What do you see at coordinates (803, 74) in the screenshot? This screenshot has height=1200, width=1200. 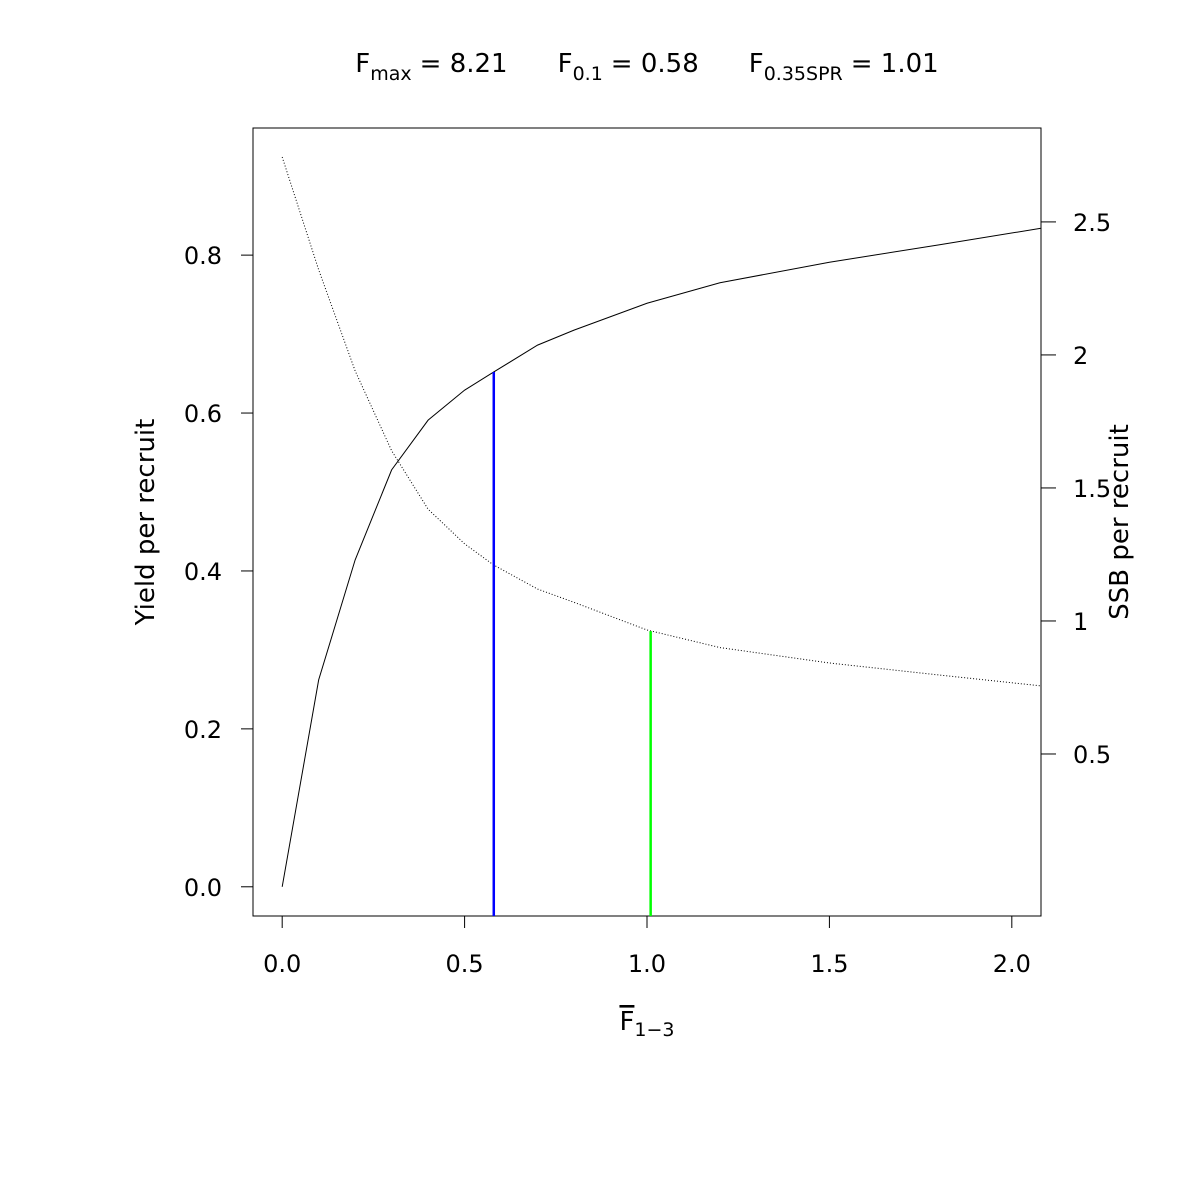 I see `title-subscript: 0.35SPR` at bounding box center [803, 74].